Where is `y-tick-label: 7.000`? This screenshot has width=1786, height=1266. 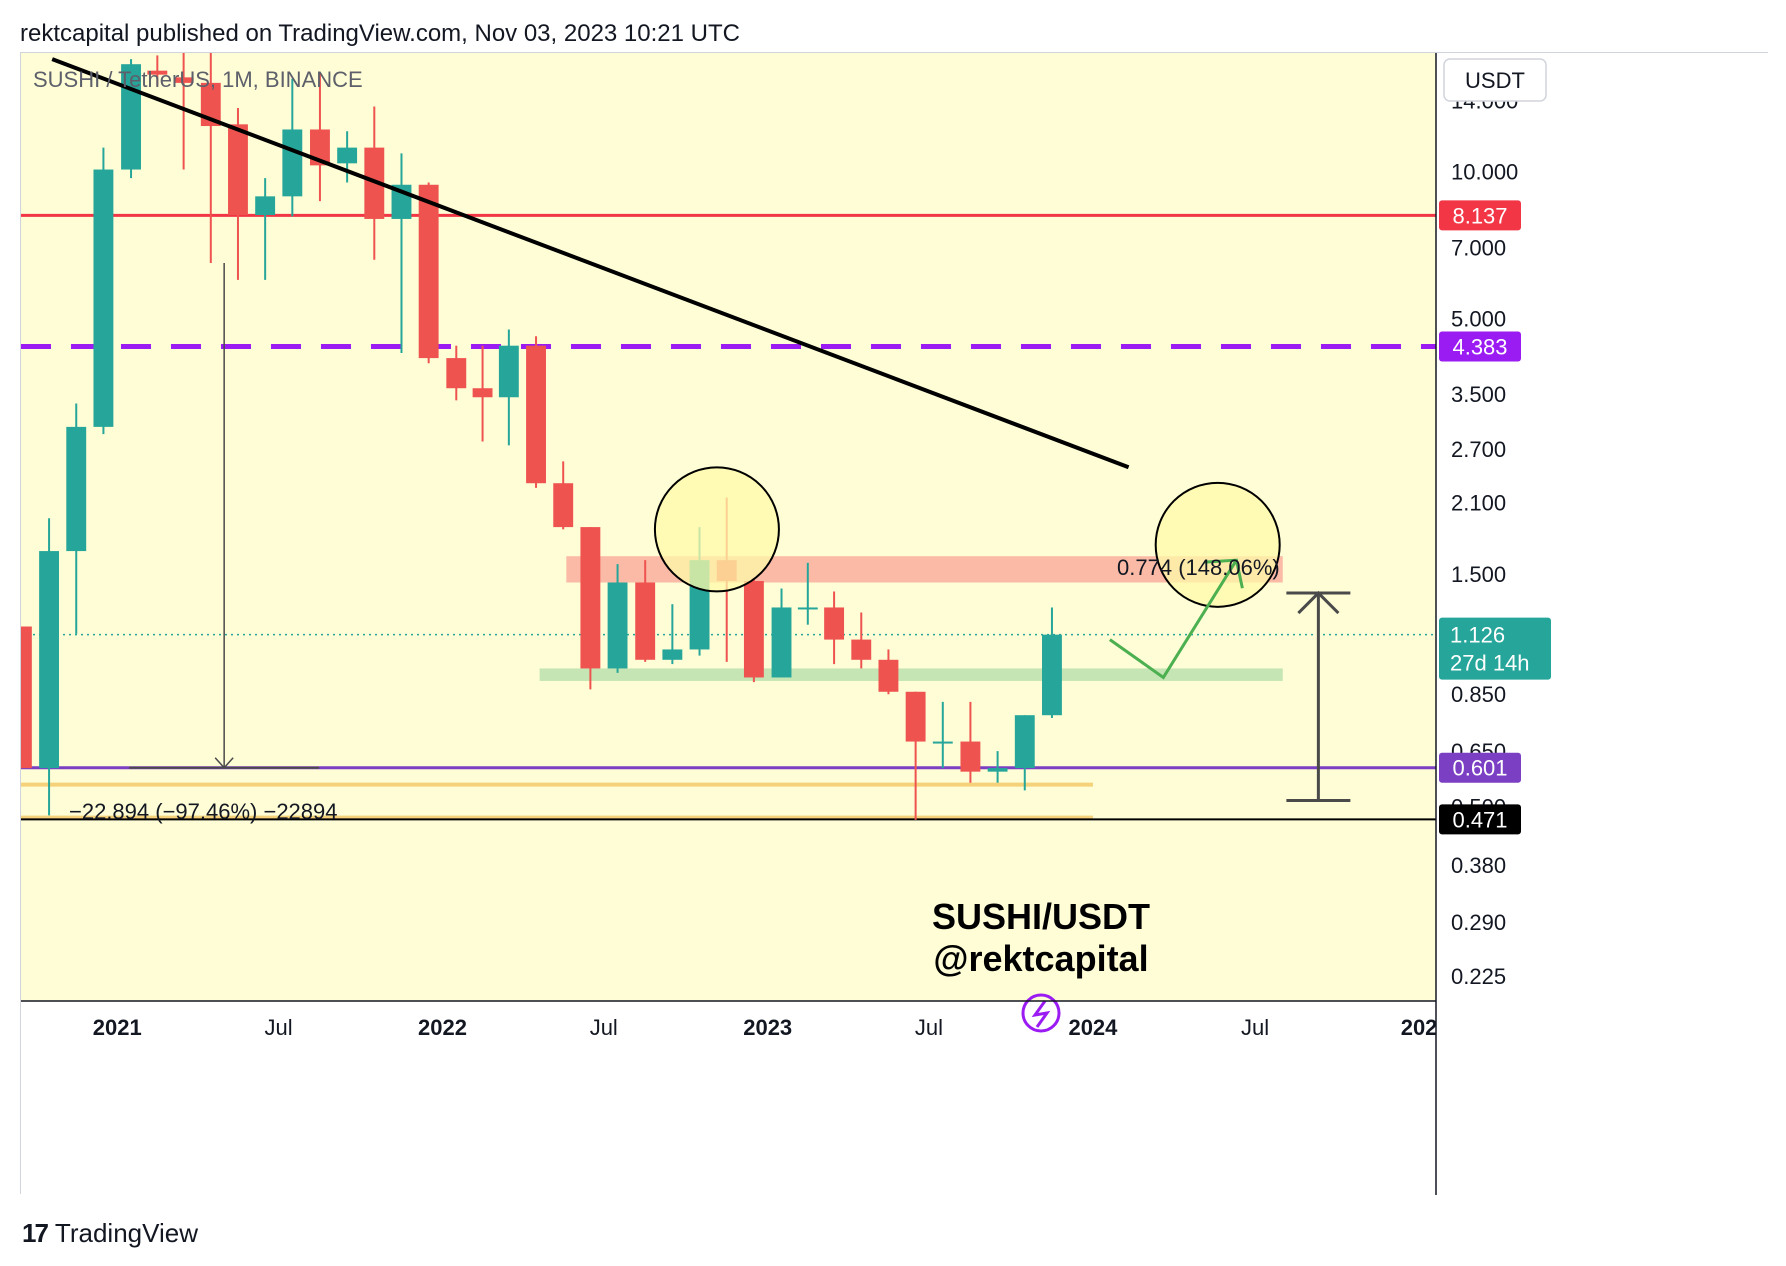
y-tick-label: 7.000 is located at coordinates (1478, 247).